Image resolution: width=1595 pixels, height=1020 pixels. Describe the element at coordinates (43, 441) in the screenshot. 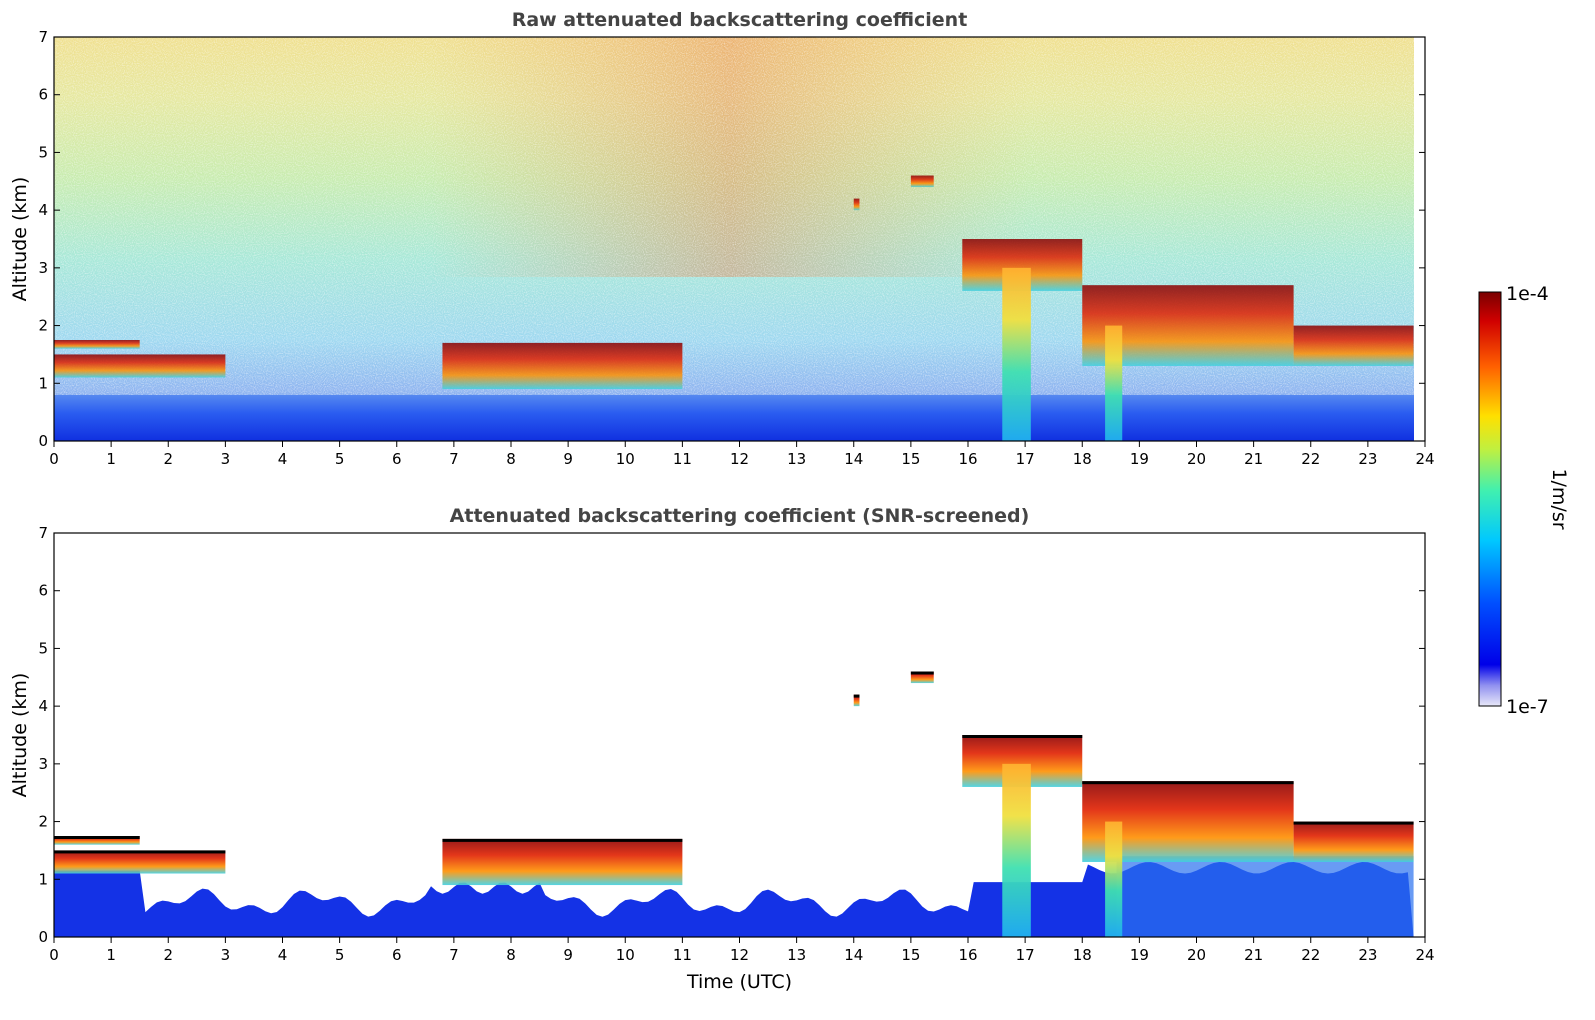

I see `y-tick-label: 0` at that location.